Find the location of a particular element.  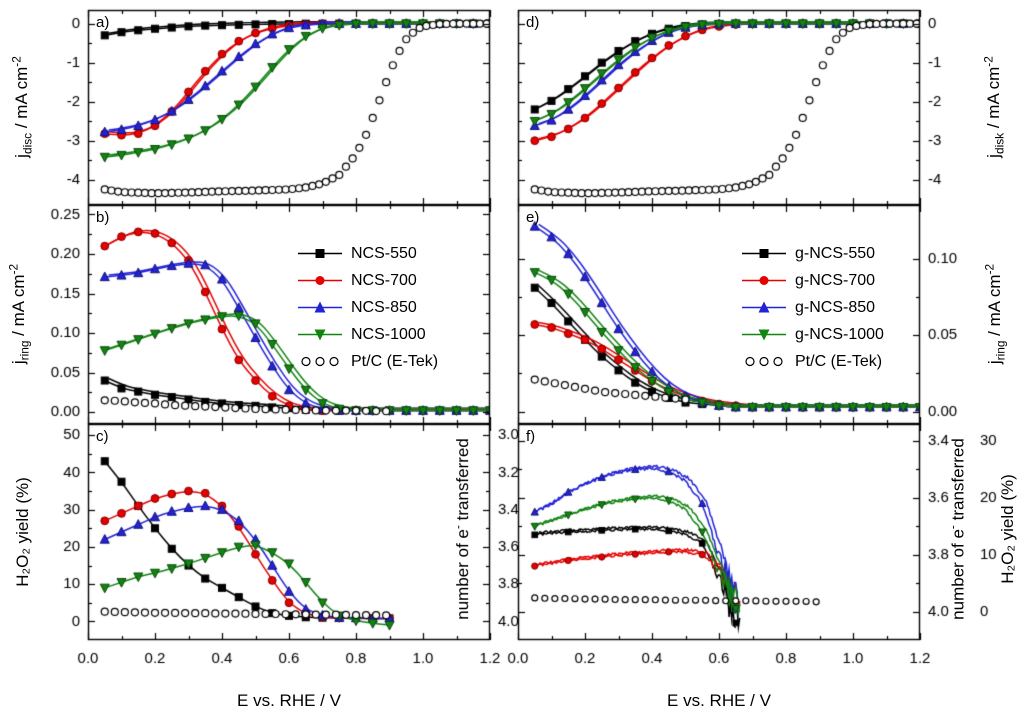

y-axis-label-jring-right: jring / mA cm-2 is located at coordinates (995, 314).